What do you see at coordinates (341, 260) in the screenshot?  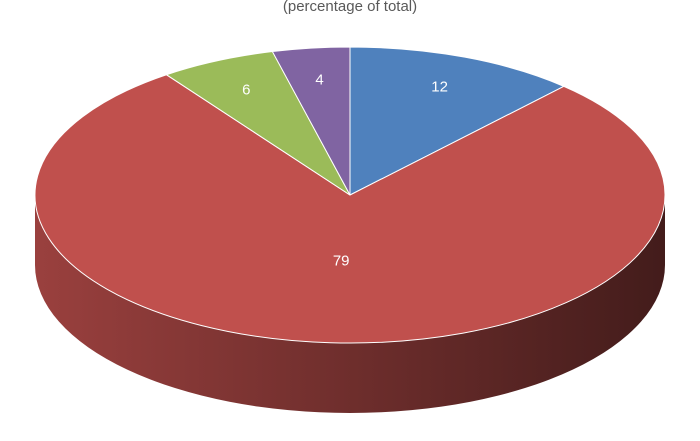 I see `data-label: 79` at bounding box center [341, 260].